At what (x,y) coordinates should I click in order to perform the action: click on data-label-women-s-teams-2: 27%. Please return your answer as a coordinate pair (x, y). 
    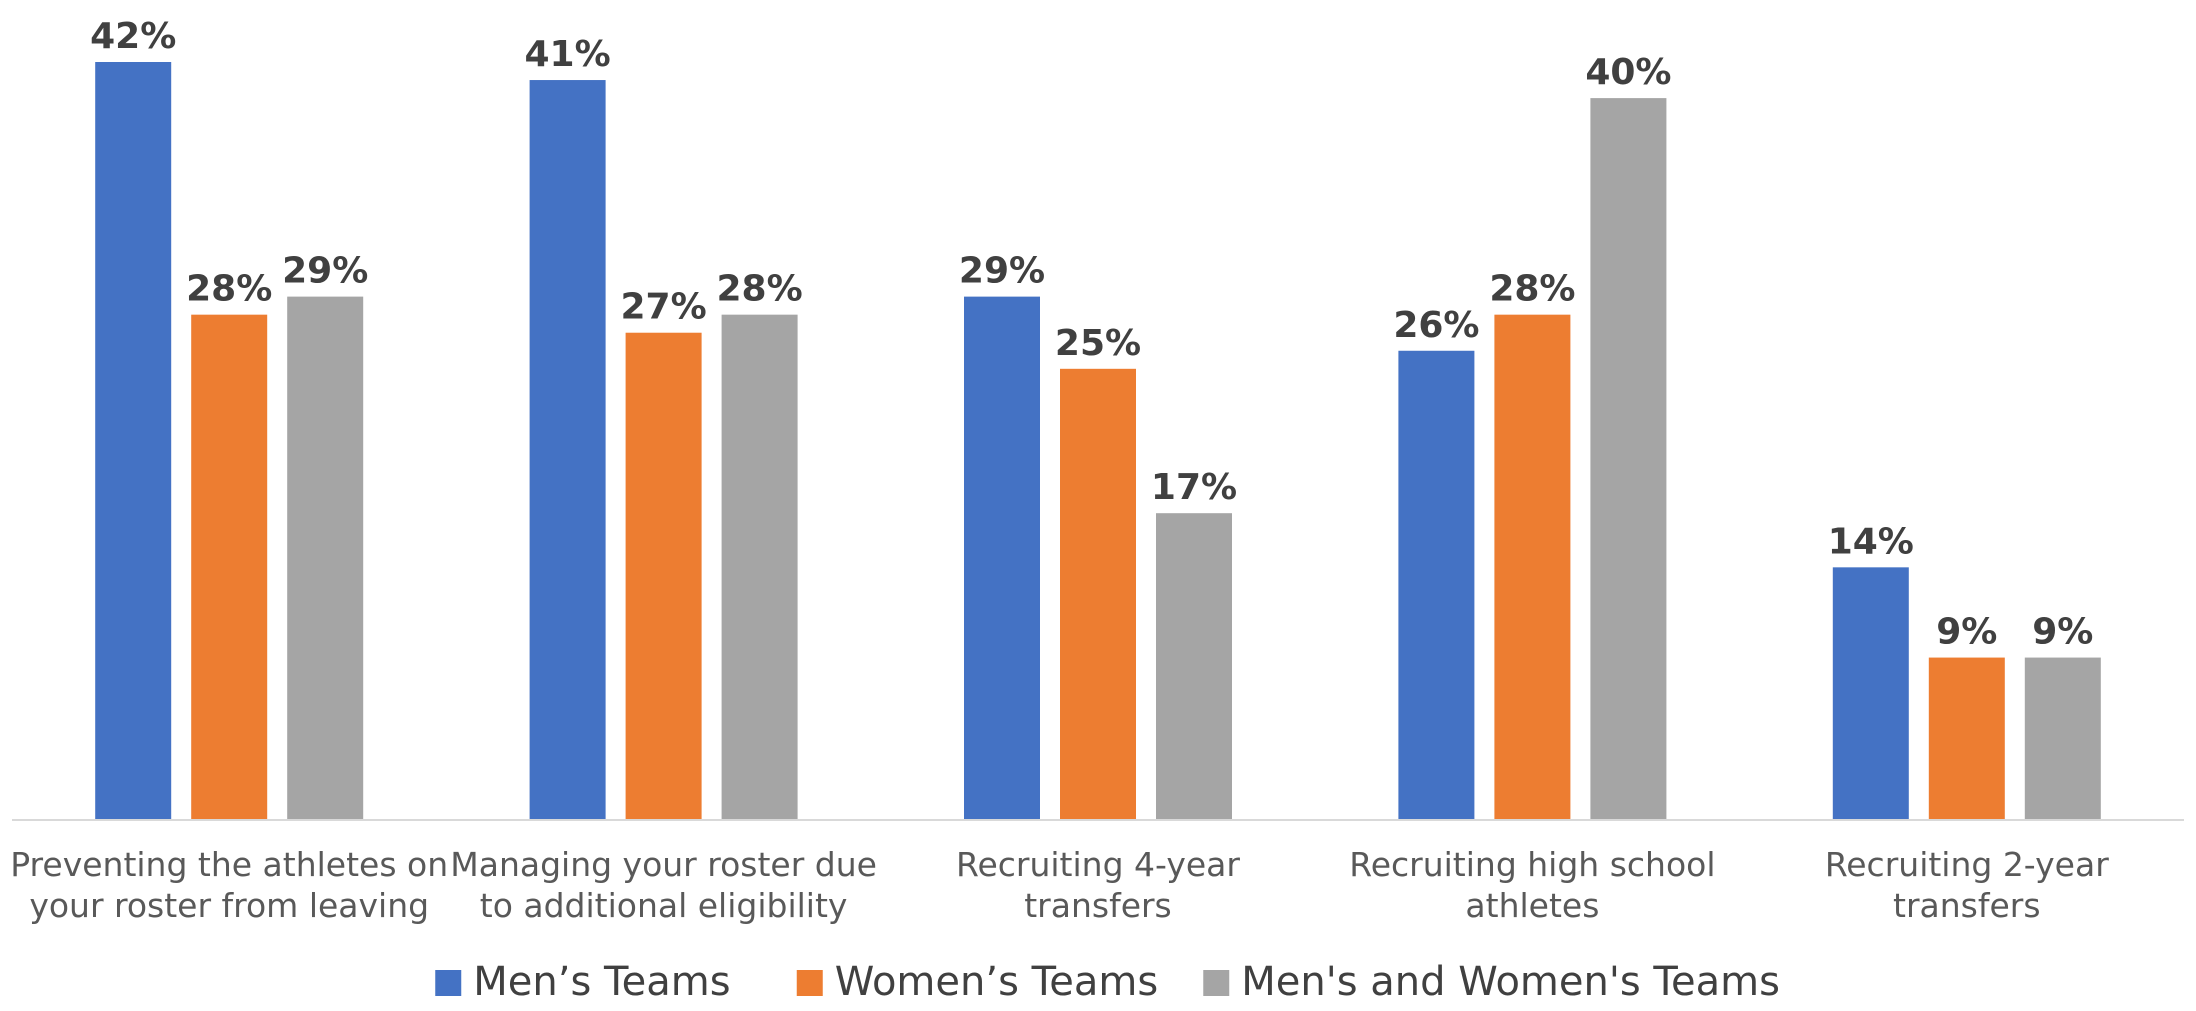
    Looking at the image, I should click on (664, 307).